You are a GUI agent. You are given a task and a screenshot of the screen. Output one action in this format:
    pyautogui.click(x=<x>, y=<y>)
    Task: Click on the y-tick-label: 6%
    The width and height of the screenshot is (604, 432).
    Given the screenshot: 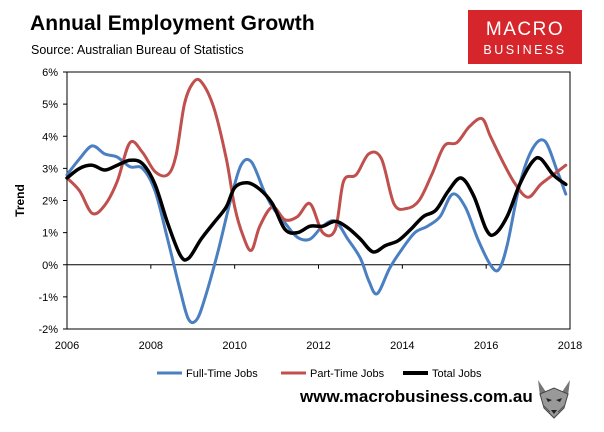 What is the action you would take?
    pyautogui.click(x=50, y=73)
    